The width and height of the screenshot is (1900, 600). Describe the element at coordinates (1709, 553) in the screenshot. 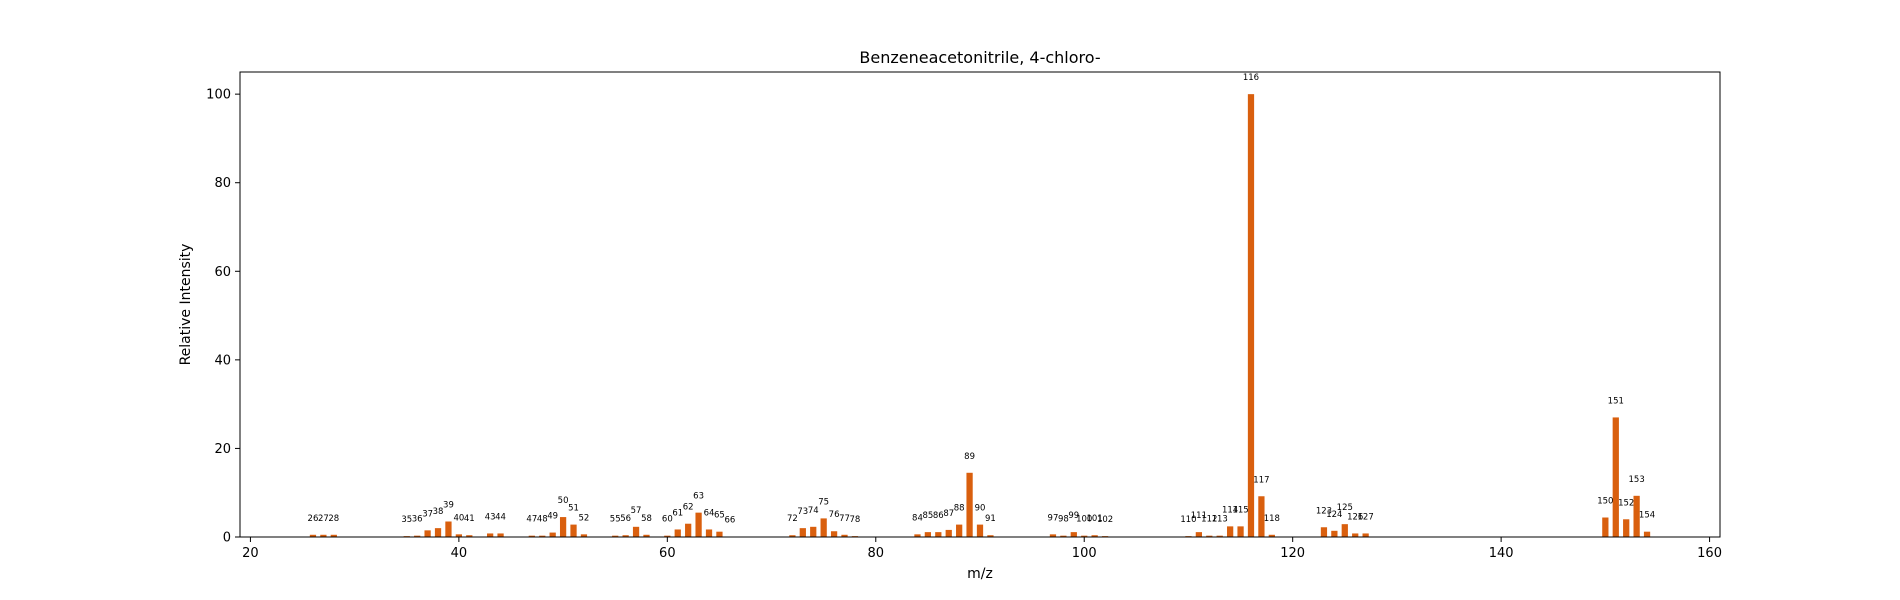

I see `x-tick-label-160: 160` at that location.